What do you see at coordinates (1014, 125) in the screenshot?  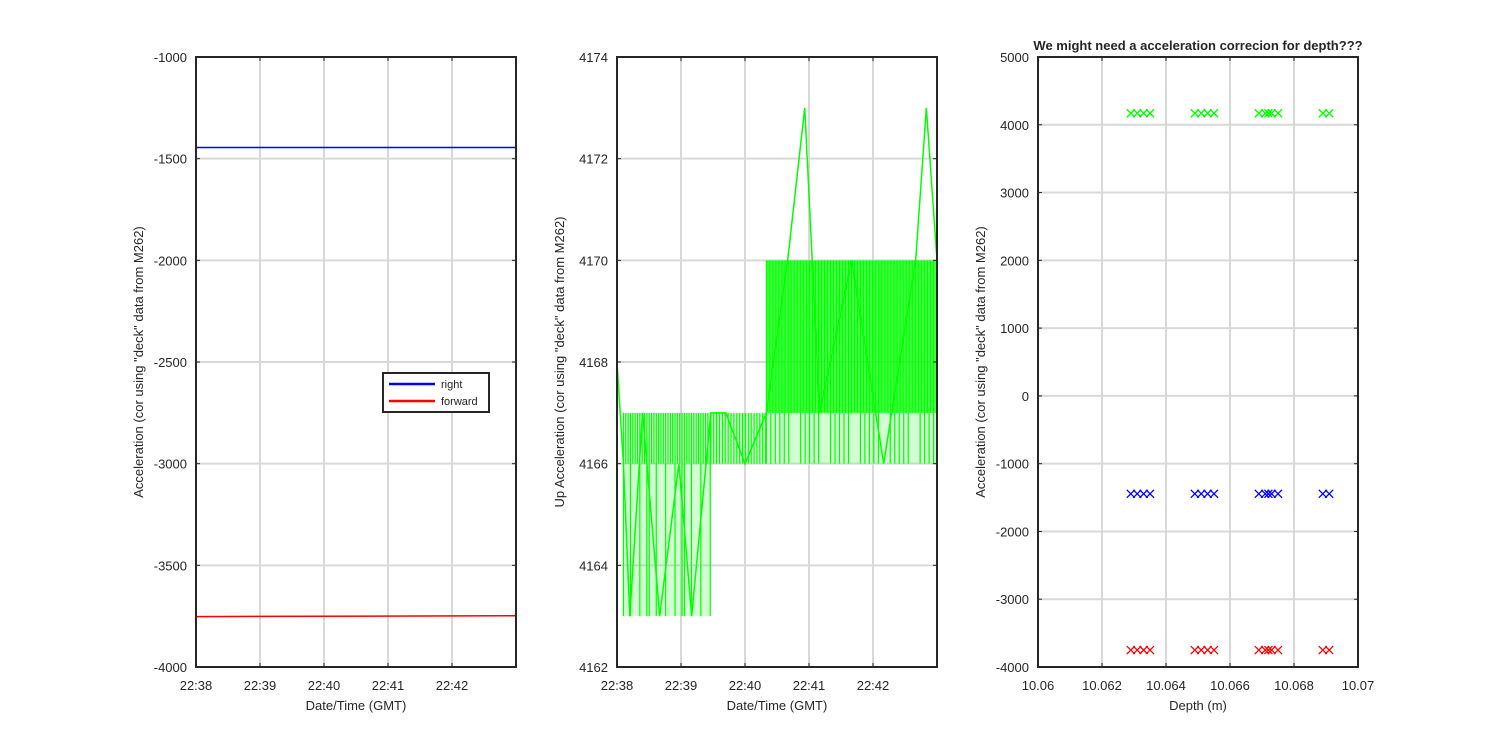 I see `y-tick-label: 4000` at bounding box center [1014, 125].